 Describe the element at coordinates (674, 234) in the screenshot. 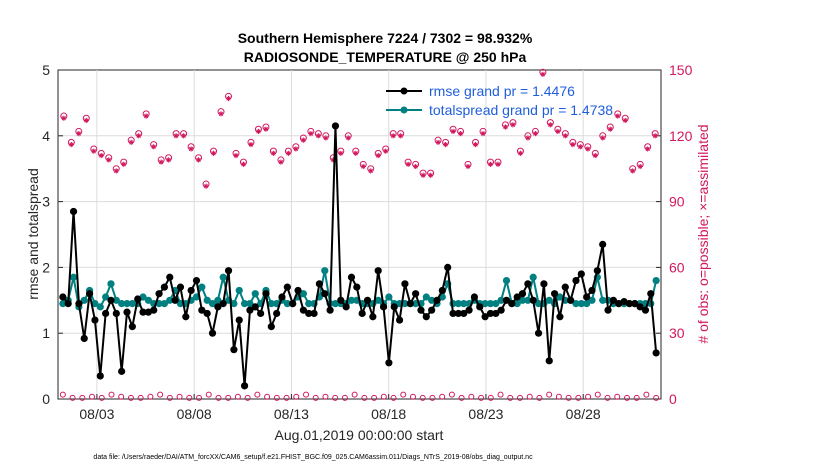

I see `y-axis-right-ticks: 0 30 60 90 120 150` at that location.